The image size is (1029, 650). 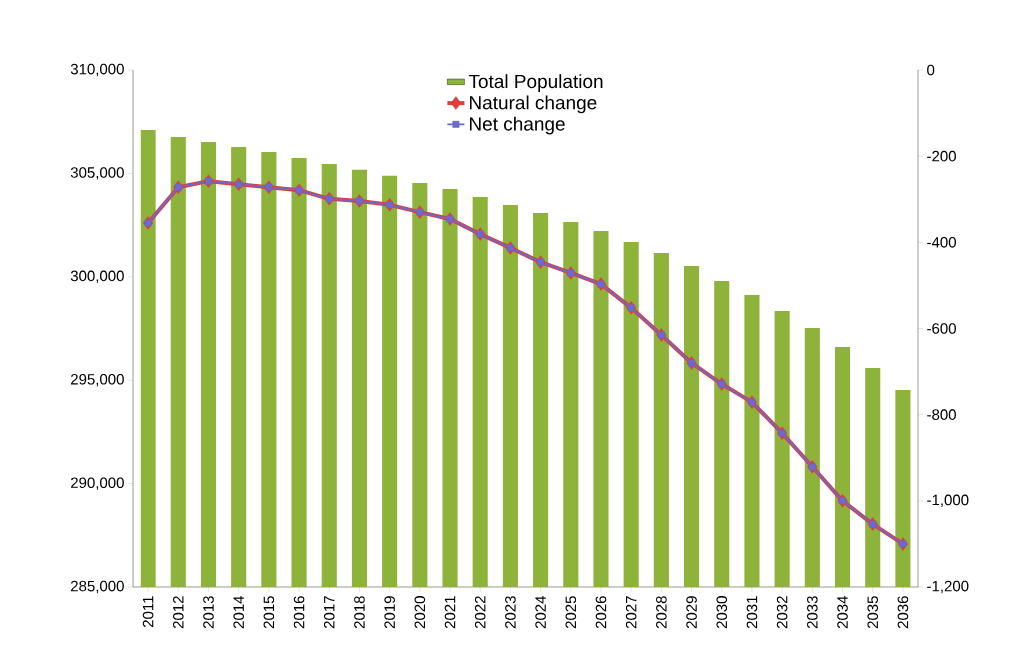 What do you see at coordinates (97, 173) in the screenshot?
I see `y-tick-label: 305,000` at bounding box center [97, 173].